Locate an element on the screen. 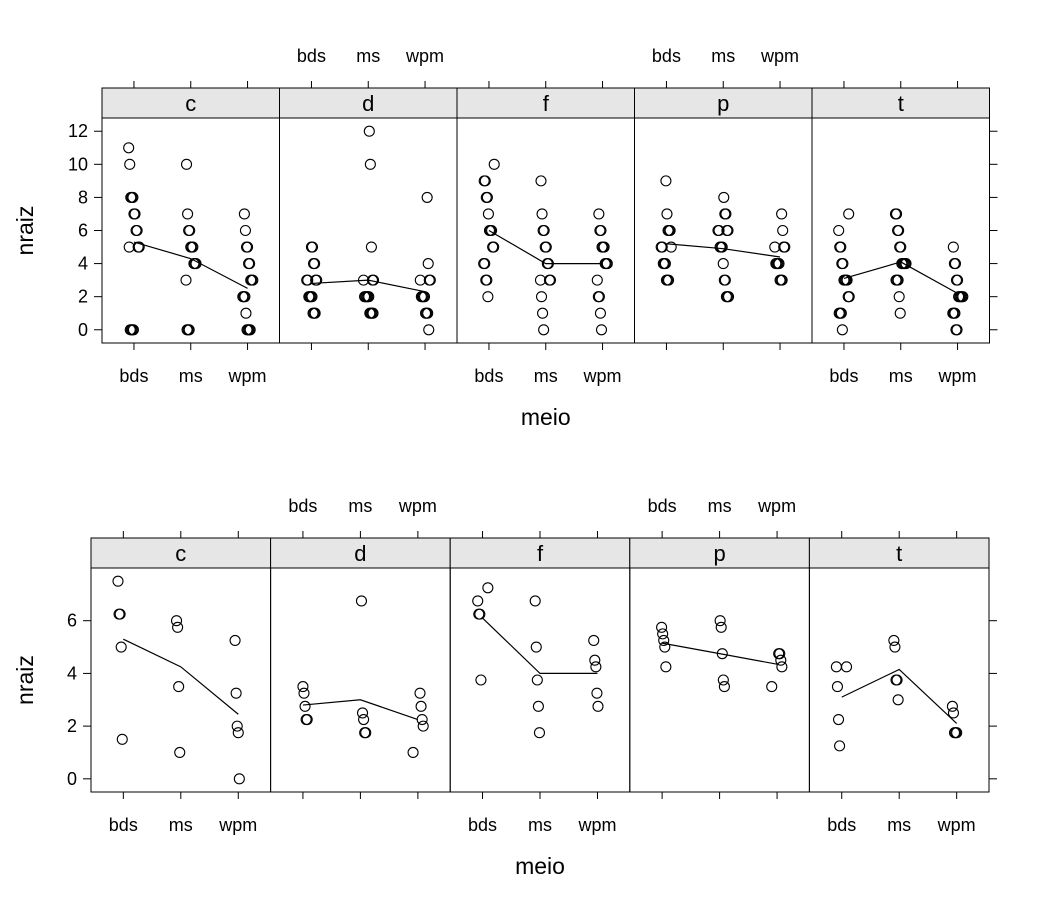 This screenshot has width=1050, height=900. y-tick-label: 6 is located at coordinates (72, 621).